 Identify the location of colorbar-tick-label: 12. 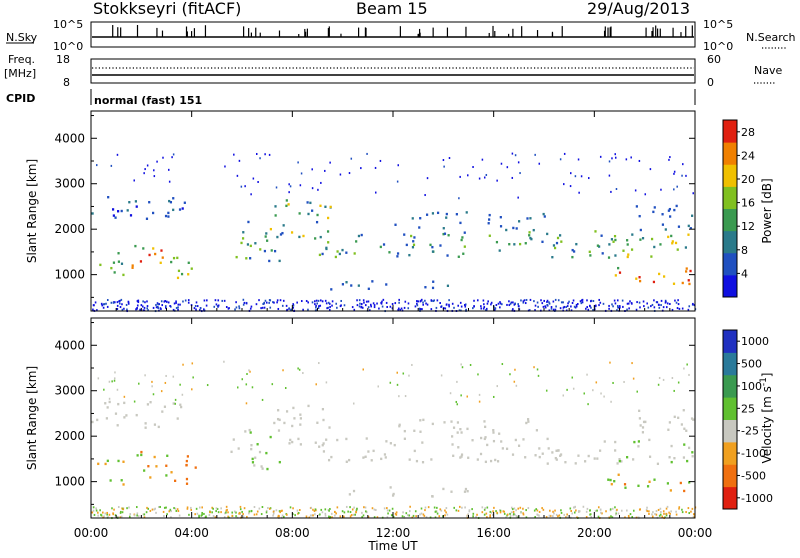
(748, 226).